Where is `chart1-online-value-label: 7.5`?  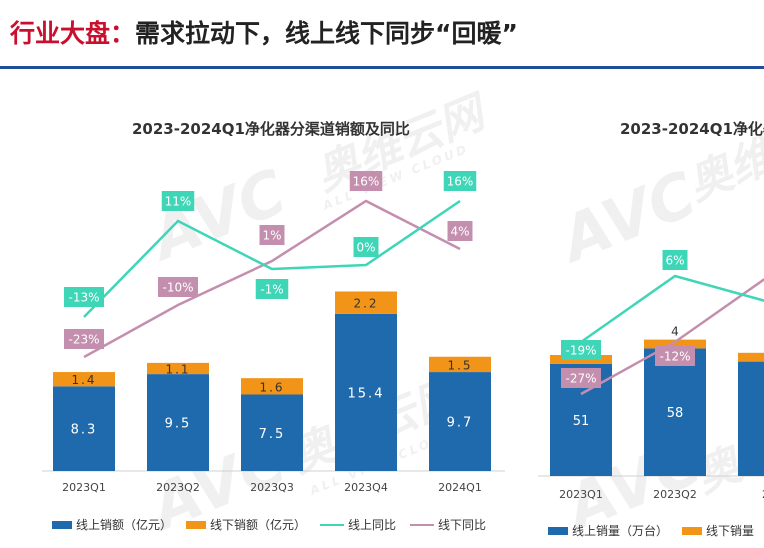 chart1-online-value-label: 7.5 is located at coordinates (272, 434).